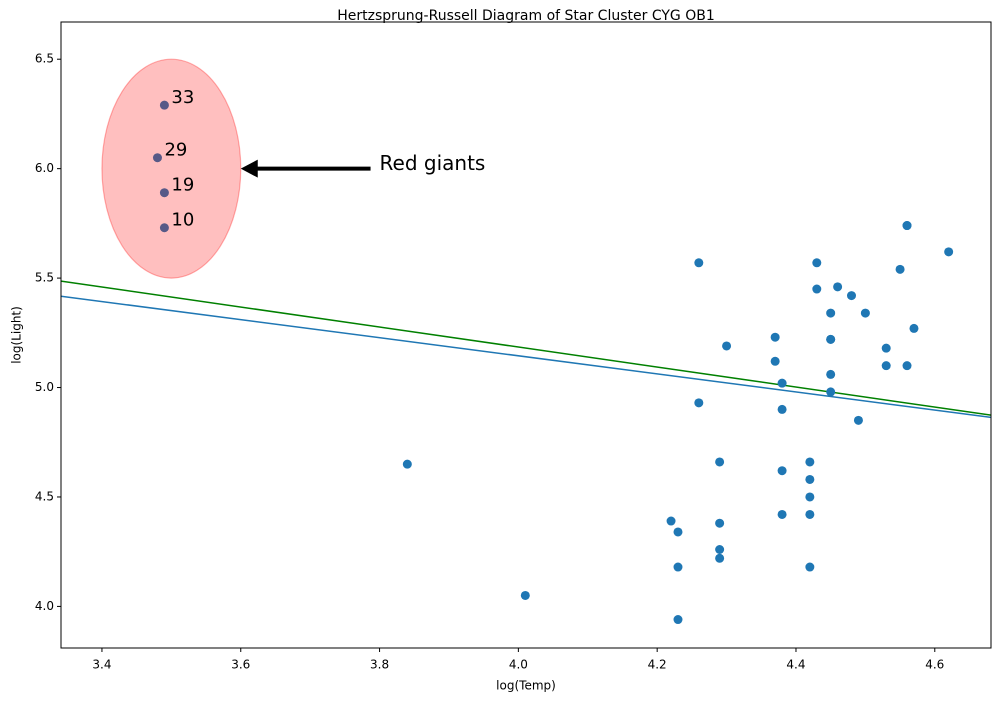 Image resolution: width=1001 pixels, height=705 pixels. Describe the element at coordinates (182, 220) in the screenshot. I see `point-label: 10` at that location.